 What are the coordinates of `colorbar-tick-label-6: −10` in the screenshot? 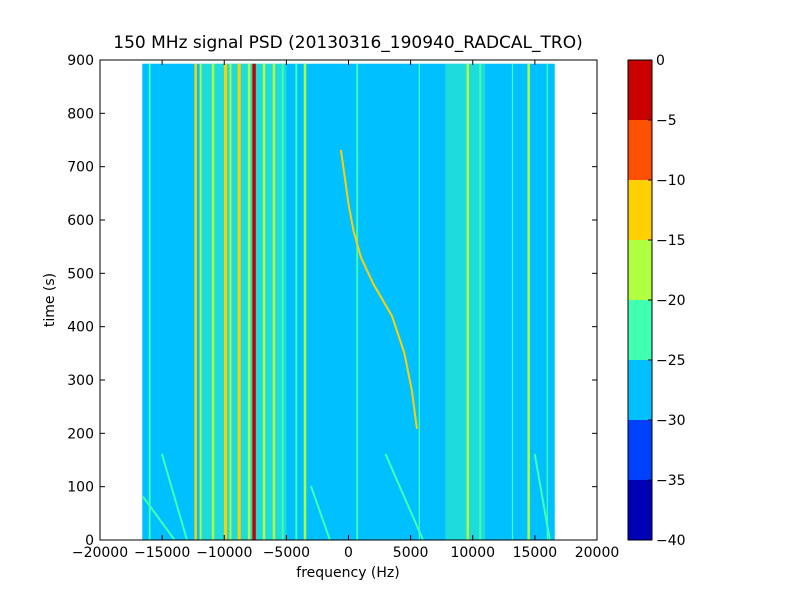 It's located at (671, 181).